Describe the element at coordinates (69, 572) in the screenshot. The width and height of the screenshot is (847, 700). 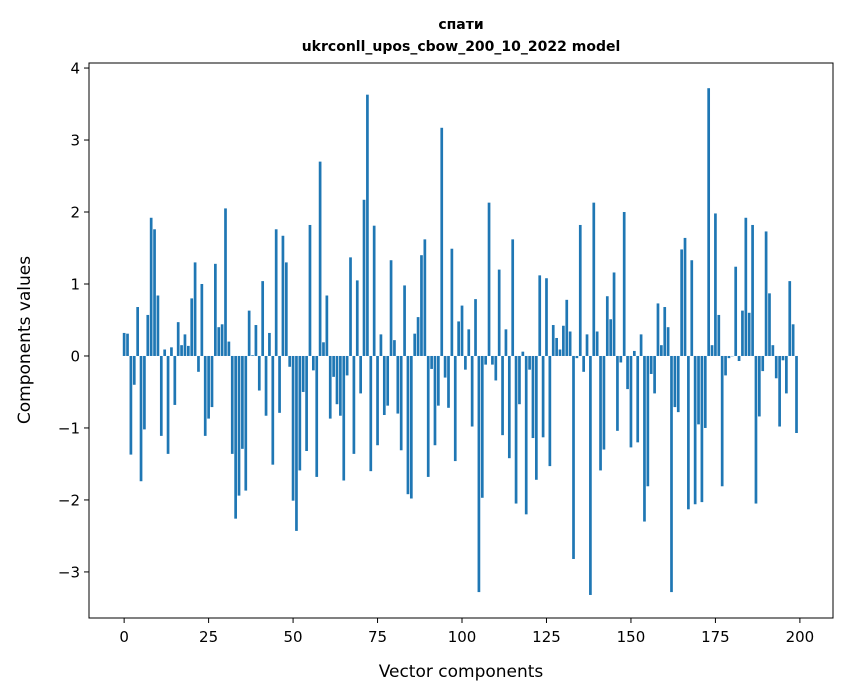
I see `y-tick-label: −3` at that location.